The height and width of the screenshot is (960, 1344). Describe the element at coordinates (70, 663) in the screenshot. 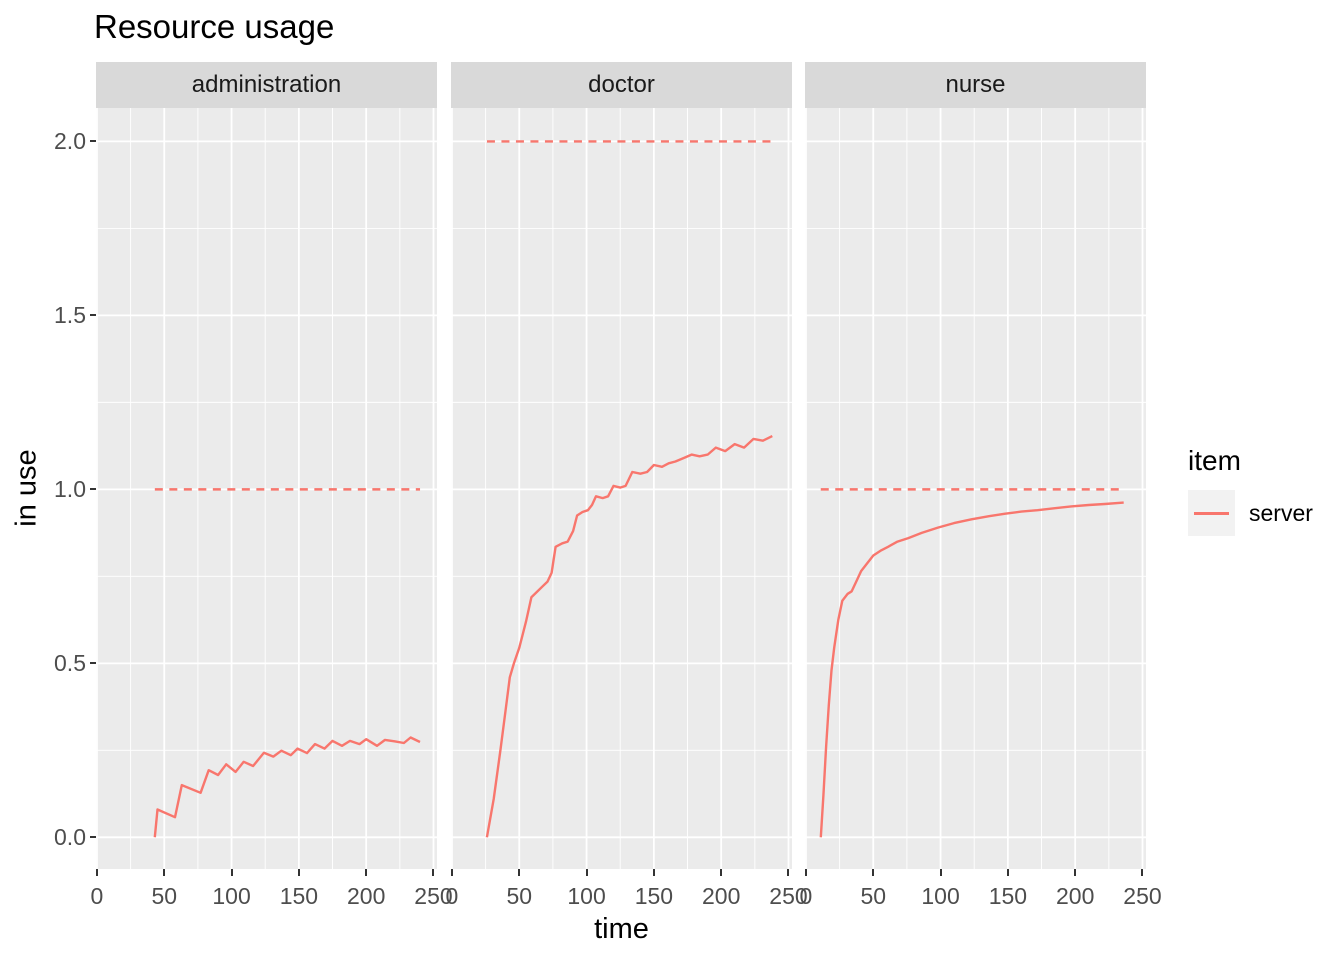

I see `y-tick-label: 0.5` at that location.